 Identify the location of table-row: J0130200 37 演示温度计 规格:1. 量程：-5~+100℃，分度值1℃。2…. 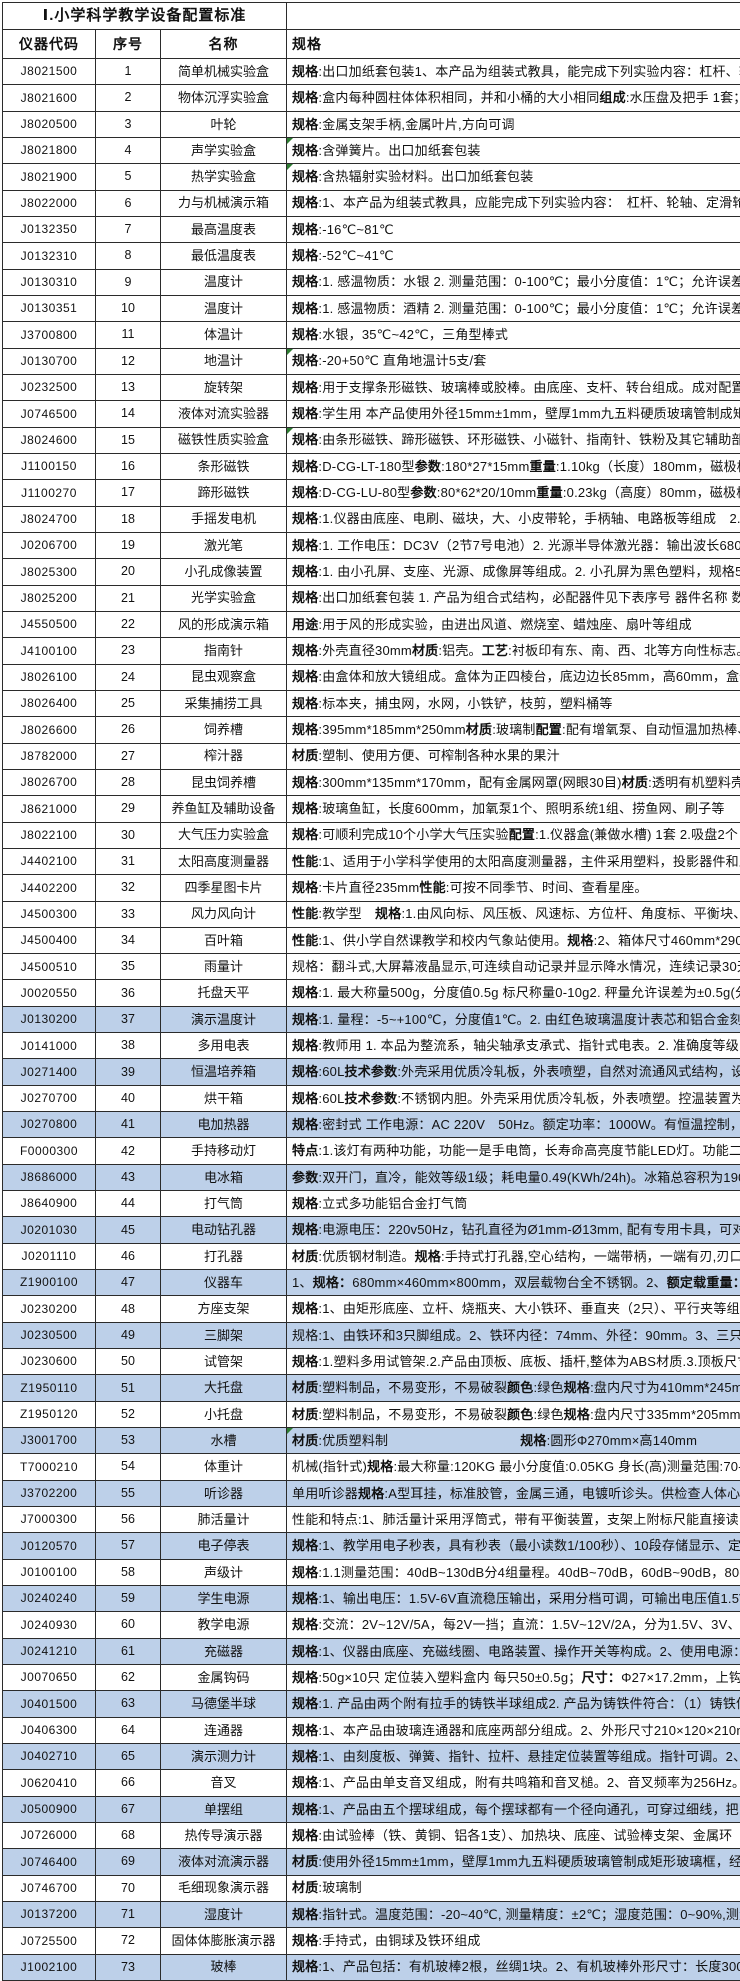
(371, 1020).